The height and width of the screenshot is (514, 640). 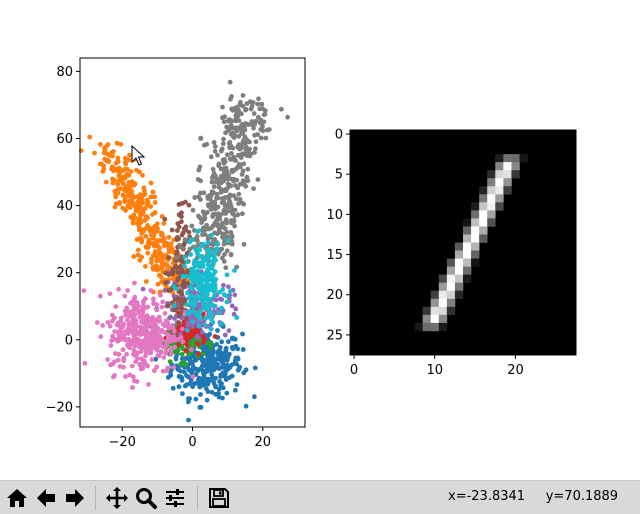 I want to click on image-x-tick-label: 20, so click(x=515, y=370).